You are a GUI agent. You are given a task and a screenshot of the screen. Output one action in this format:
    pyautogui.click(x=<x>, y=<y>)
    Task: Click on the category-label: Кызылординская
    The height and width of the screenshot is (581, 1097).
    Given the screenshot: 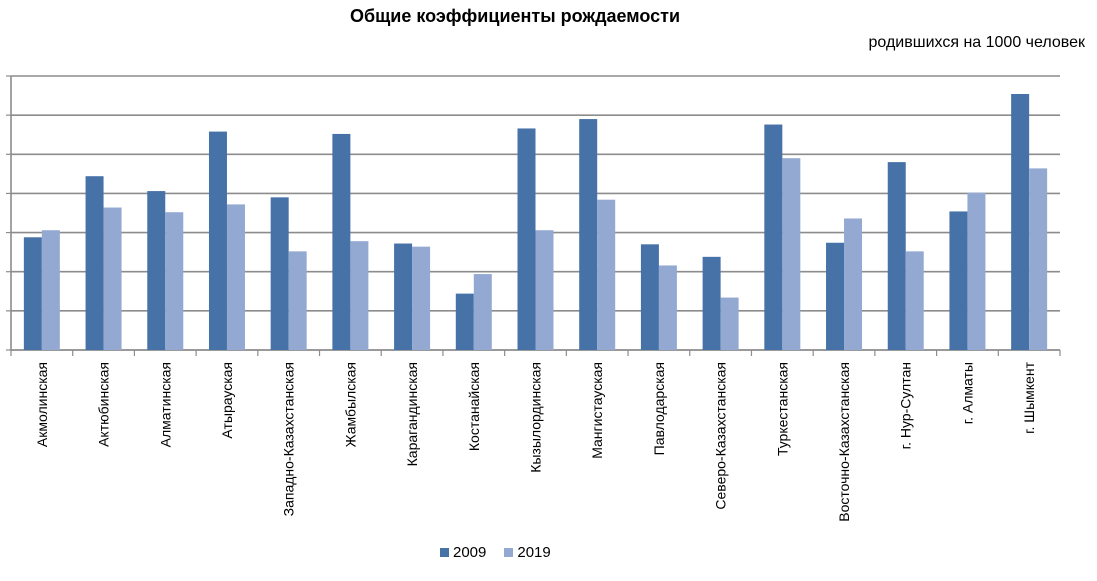 What is the action you would take?
    pyautogui.click(x=536, y=417)
    